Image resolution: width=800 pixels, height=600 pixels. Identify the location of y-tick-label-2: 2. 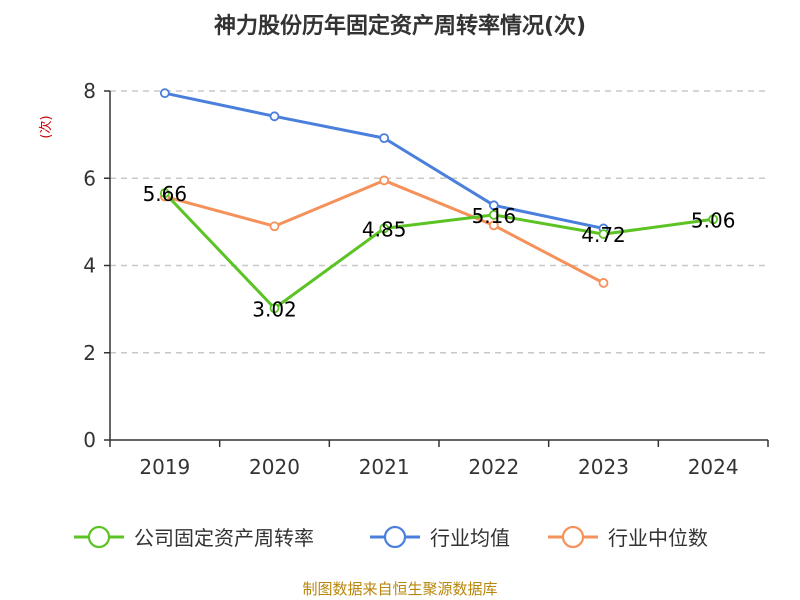
(89, 353).